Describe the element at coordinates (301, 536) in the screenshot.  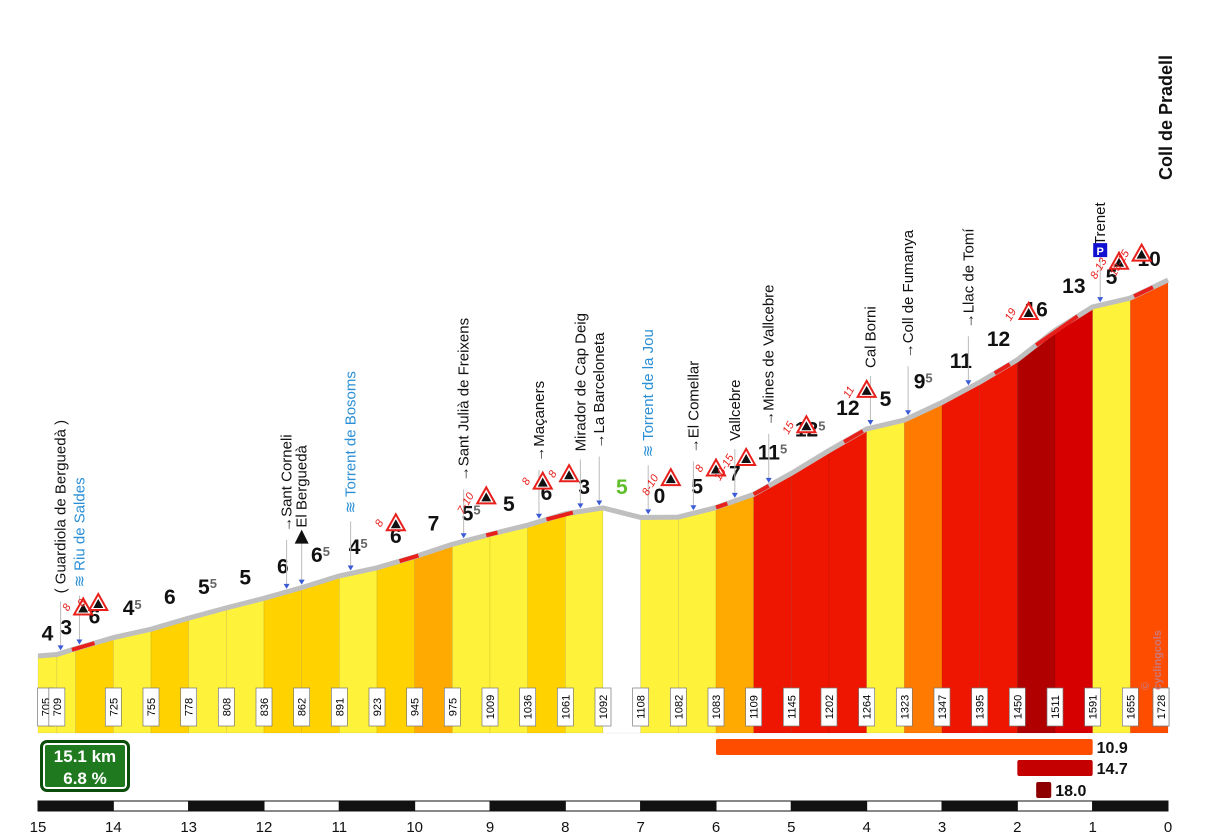
I see `tent-icon` at that location.